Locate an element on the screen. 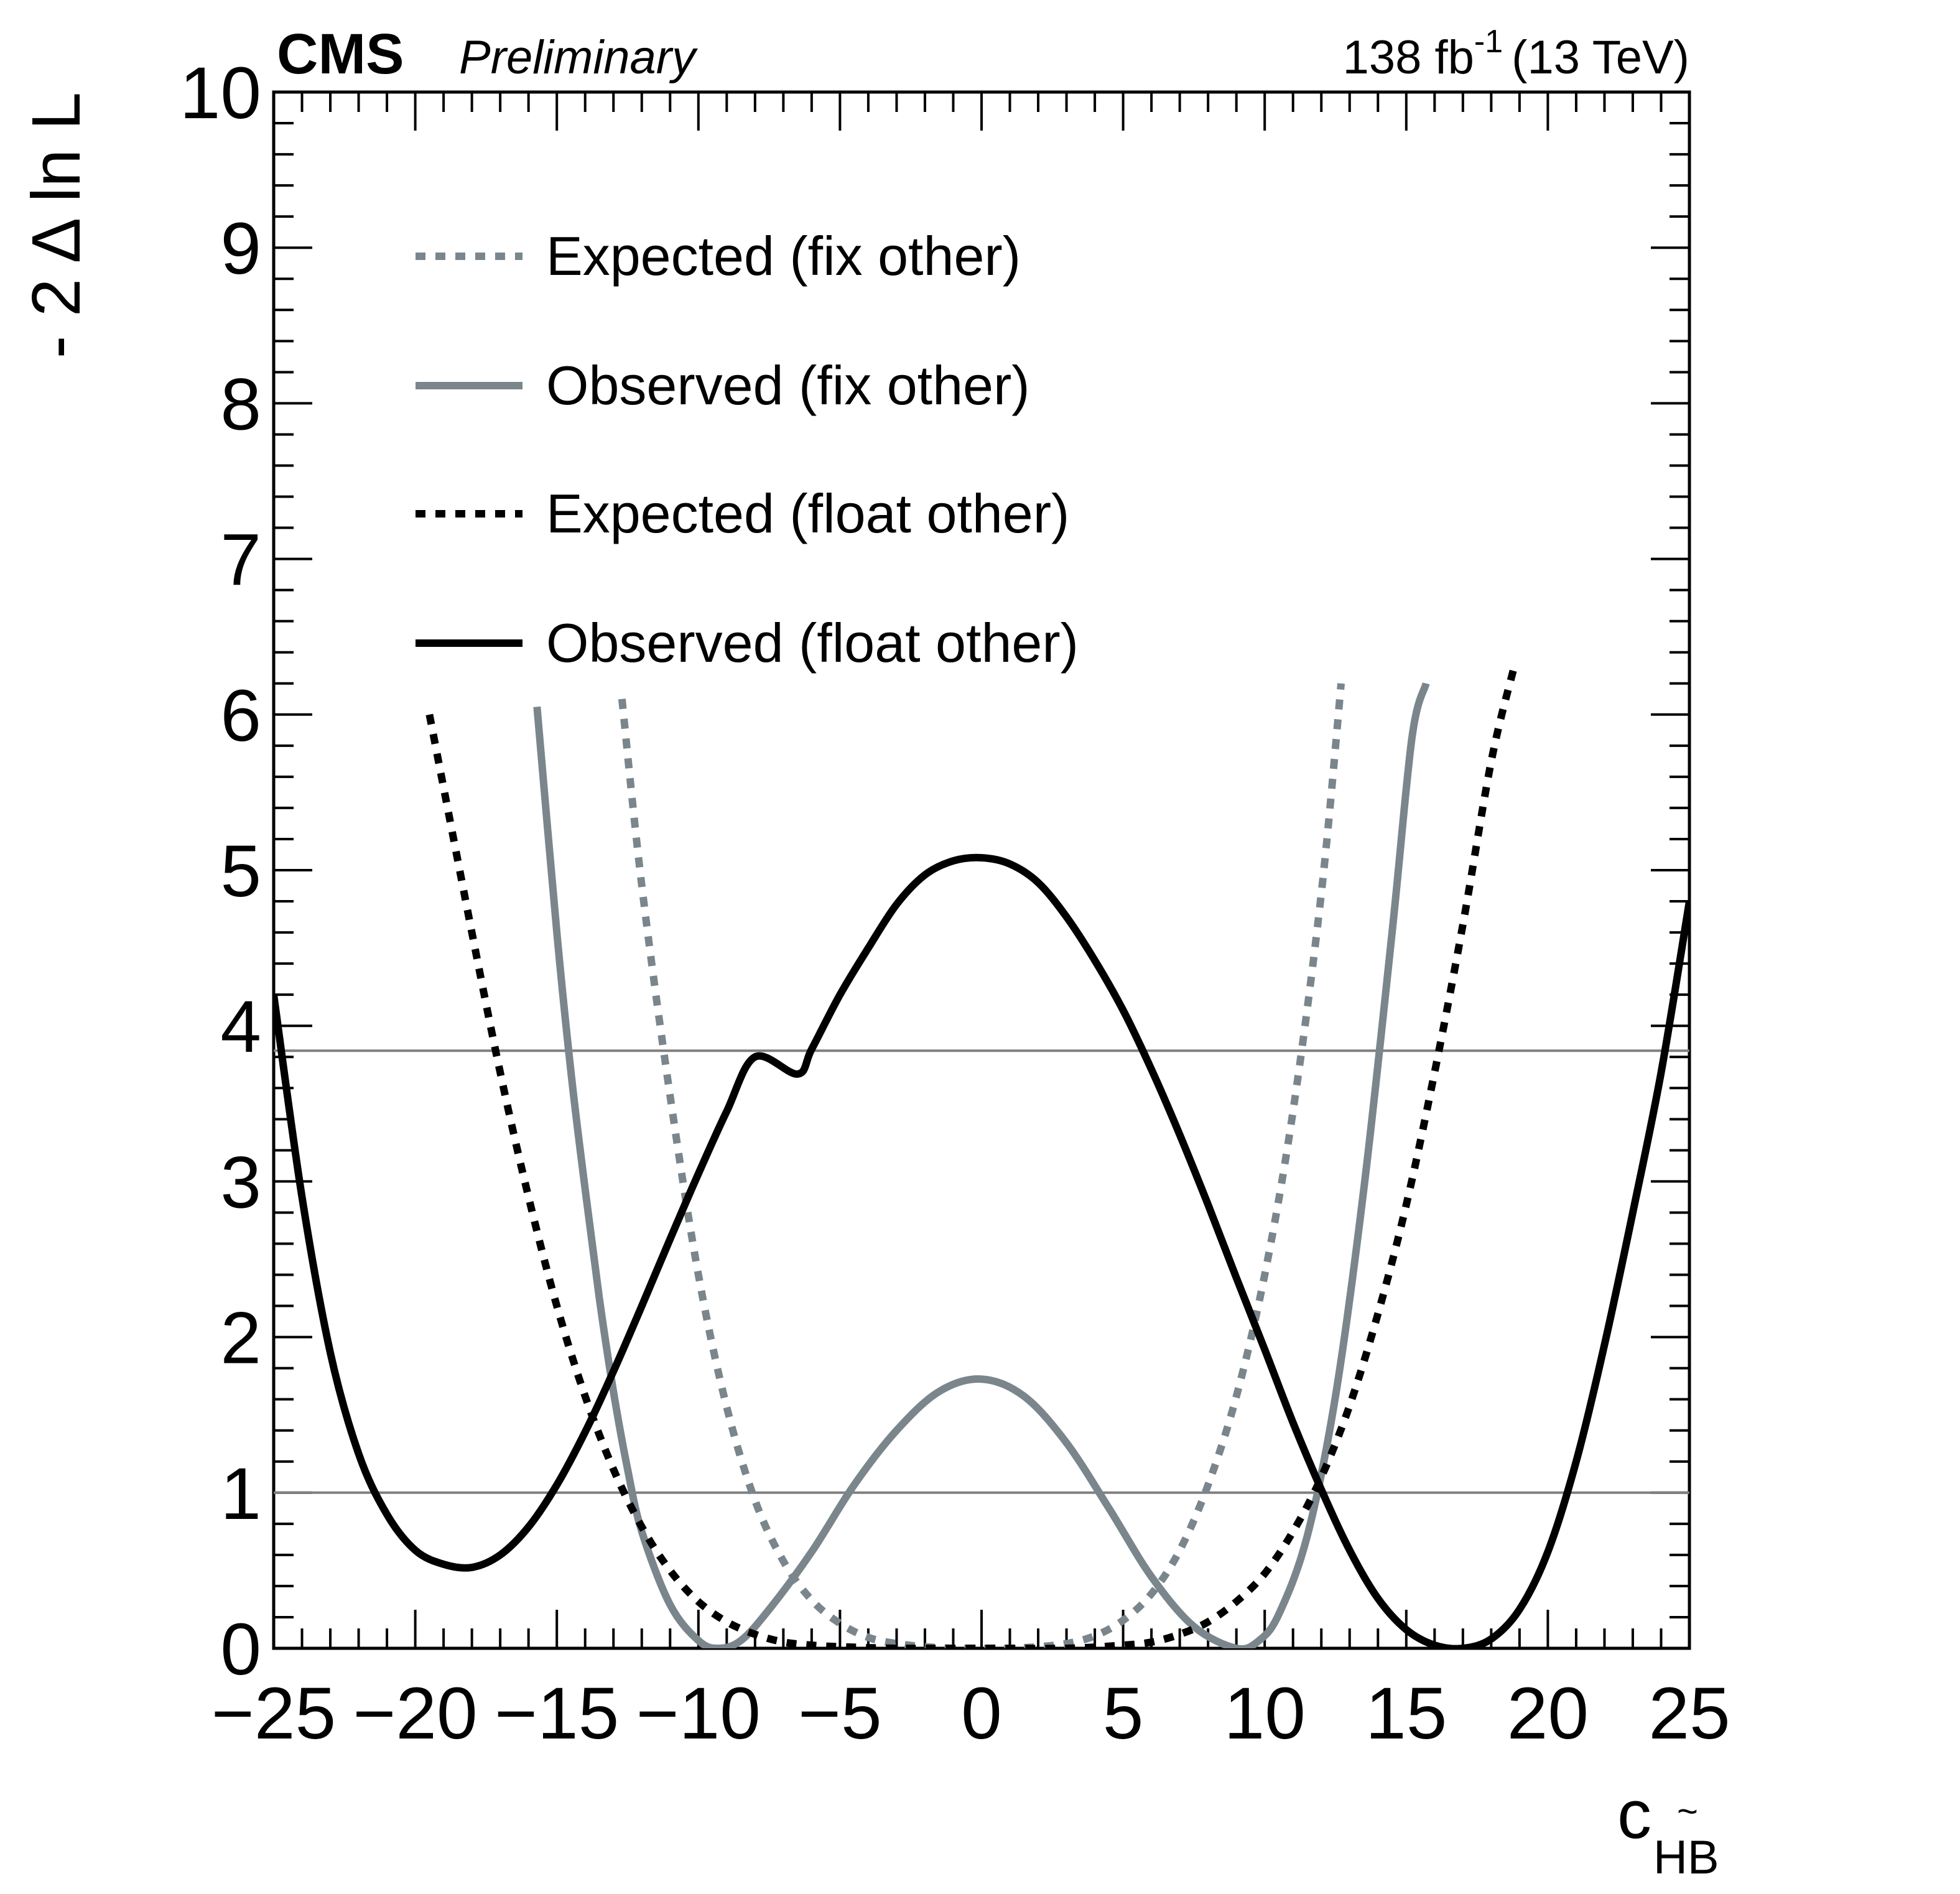 This screenshot has height=1894, width=1960. x-tick-label: 0 is located at coordinates (981, 1714).